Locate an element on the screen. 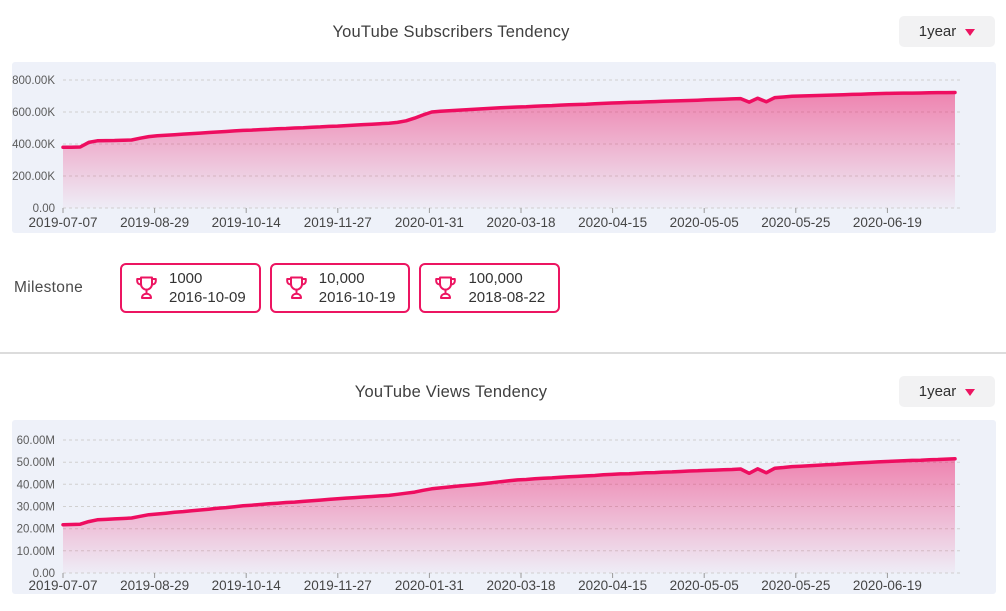  views-header: YouTube Views Tendency 1year is located at coordinates (503, 392).